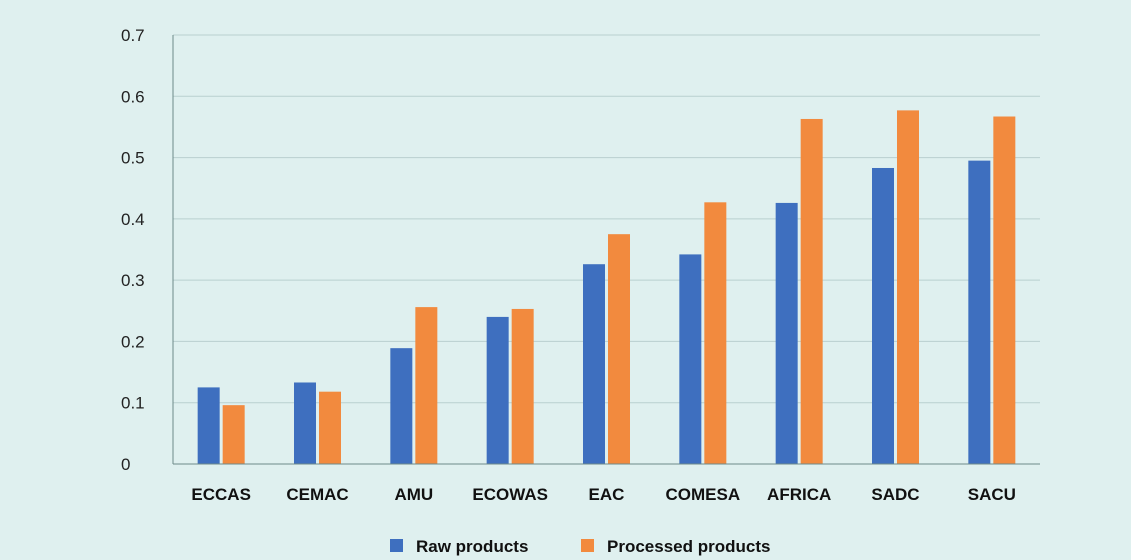 This screenshot has height=560, width=1131. I want to click on x-category-label: ECCAS, so click(221, 494).